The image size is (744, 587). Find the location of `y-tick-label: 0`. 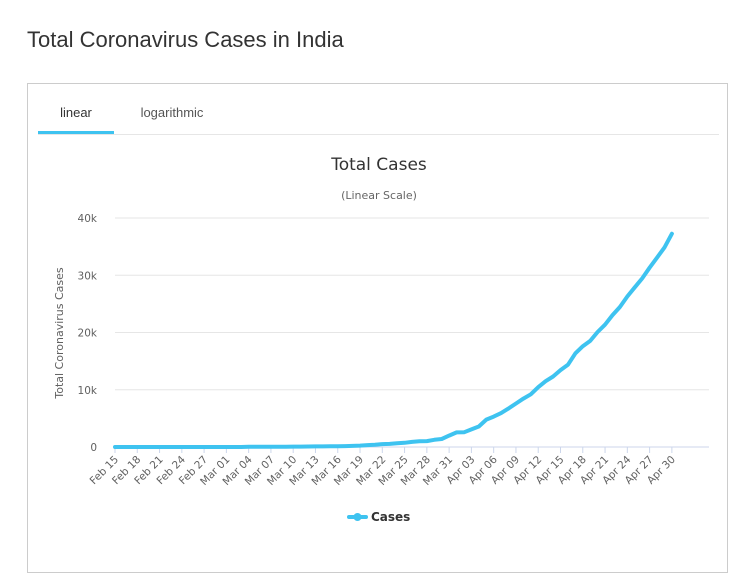

y-tick-label: 0 is located at coordinates (93, 448).